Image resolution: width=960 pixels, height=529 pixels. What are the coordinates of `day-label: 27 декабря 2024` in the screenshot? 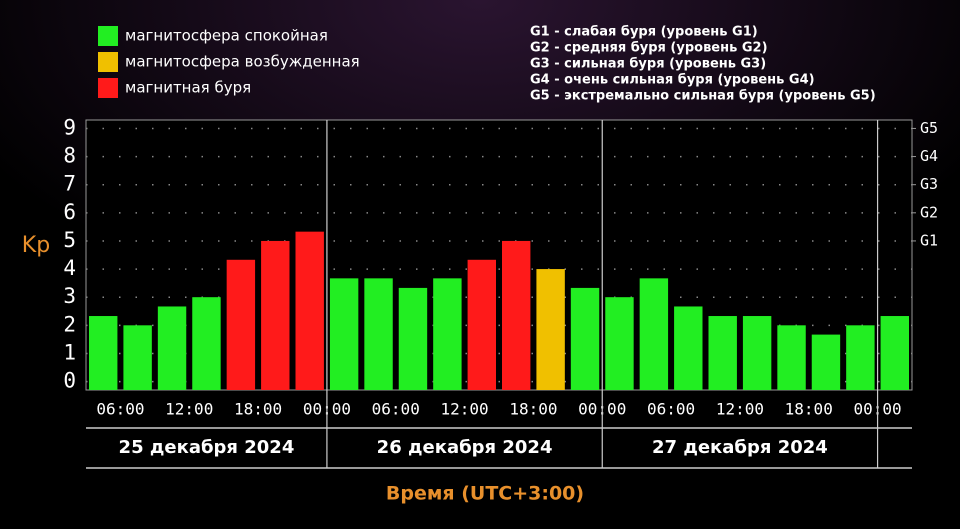 It's located at (740, 447).